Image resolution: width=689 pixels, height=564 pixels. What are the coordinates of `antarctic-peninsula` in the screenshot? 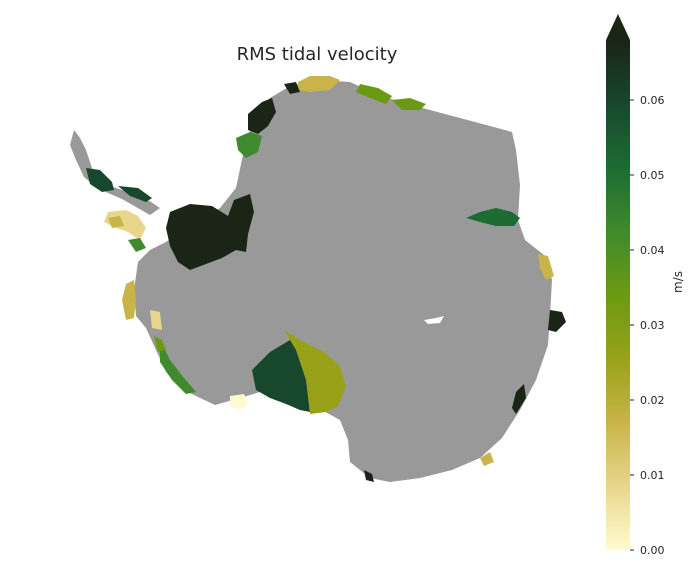 It's located at (115, 172).